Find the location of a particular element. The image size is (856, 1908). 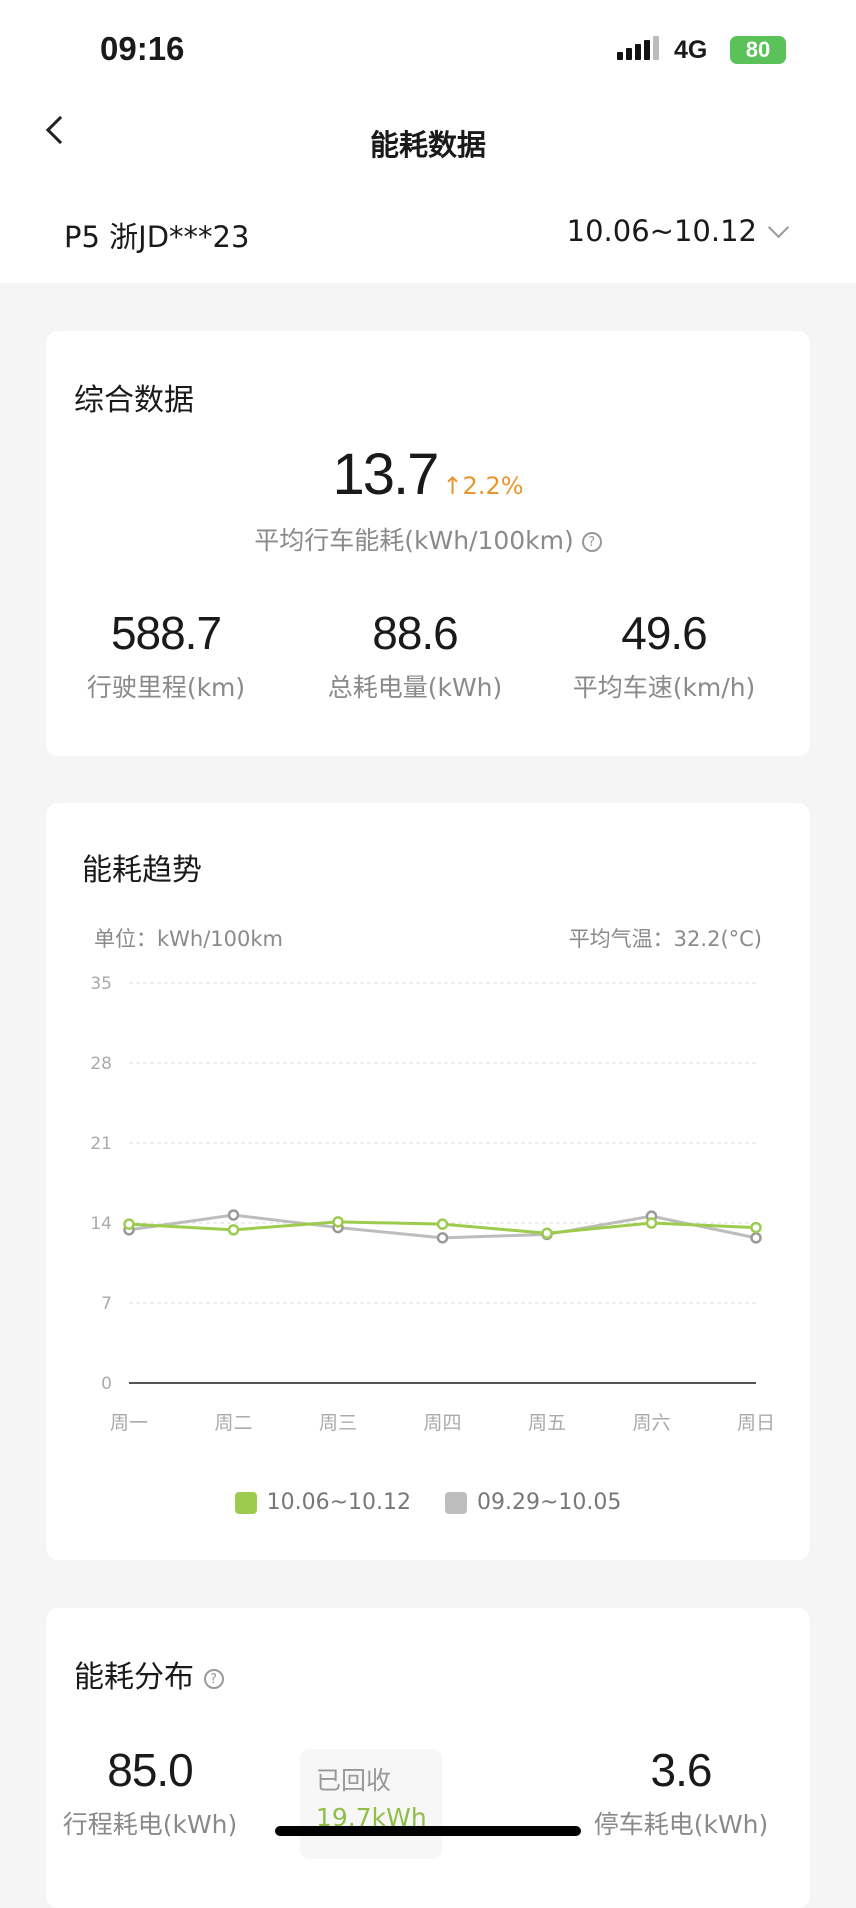

stat-energy: 88.6 总耗电量(kWh) is located at coordinates (415, 655).